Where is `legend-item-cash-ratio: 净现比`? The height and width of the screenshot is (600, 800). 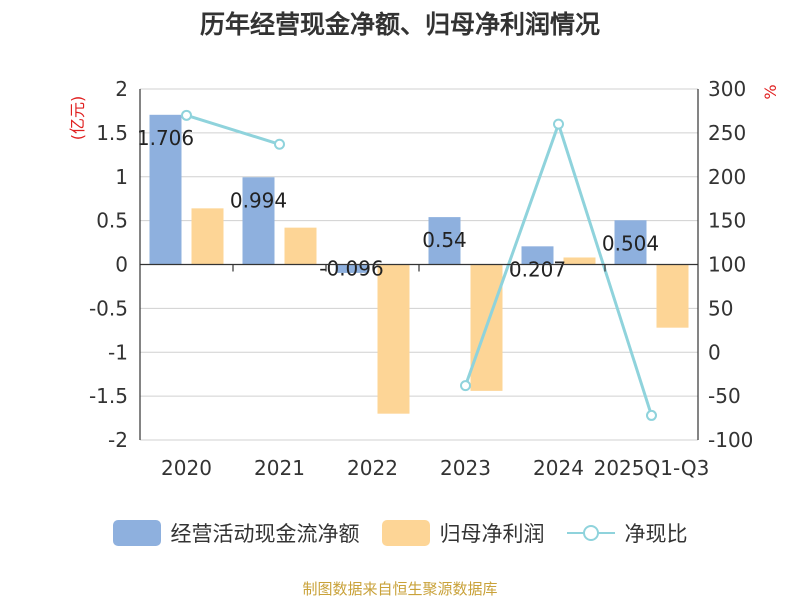
legend-item-cash-ratio: 净现比 is located at coordinates (627, 533).